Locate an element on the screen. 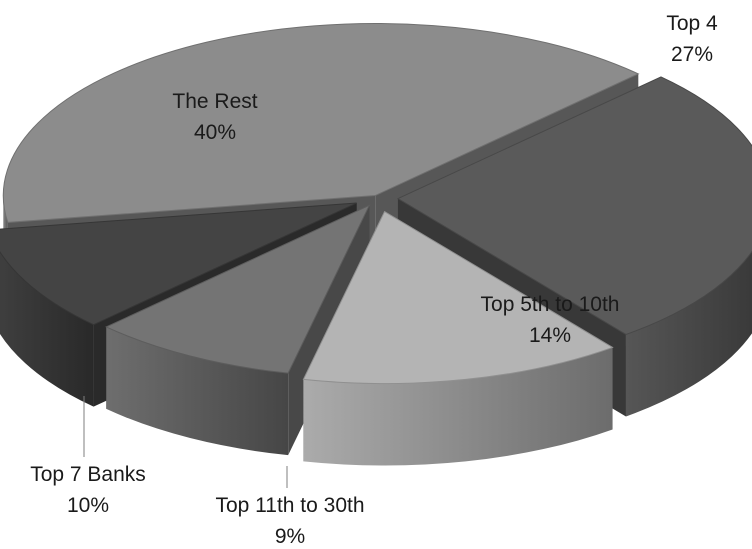 The height and width of the screenshot is (549, 752). slice-side-top-5th-to-10th is located at coordinates (458, 406).